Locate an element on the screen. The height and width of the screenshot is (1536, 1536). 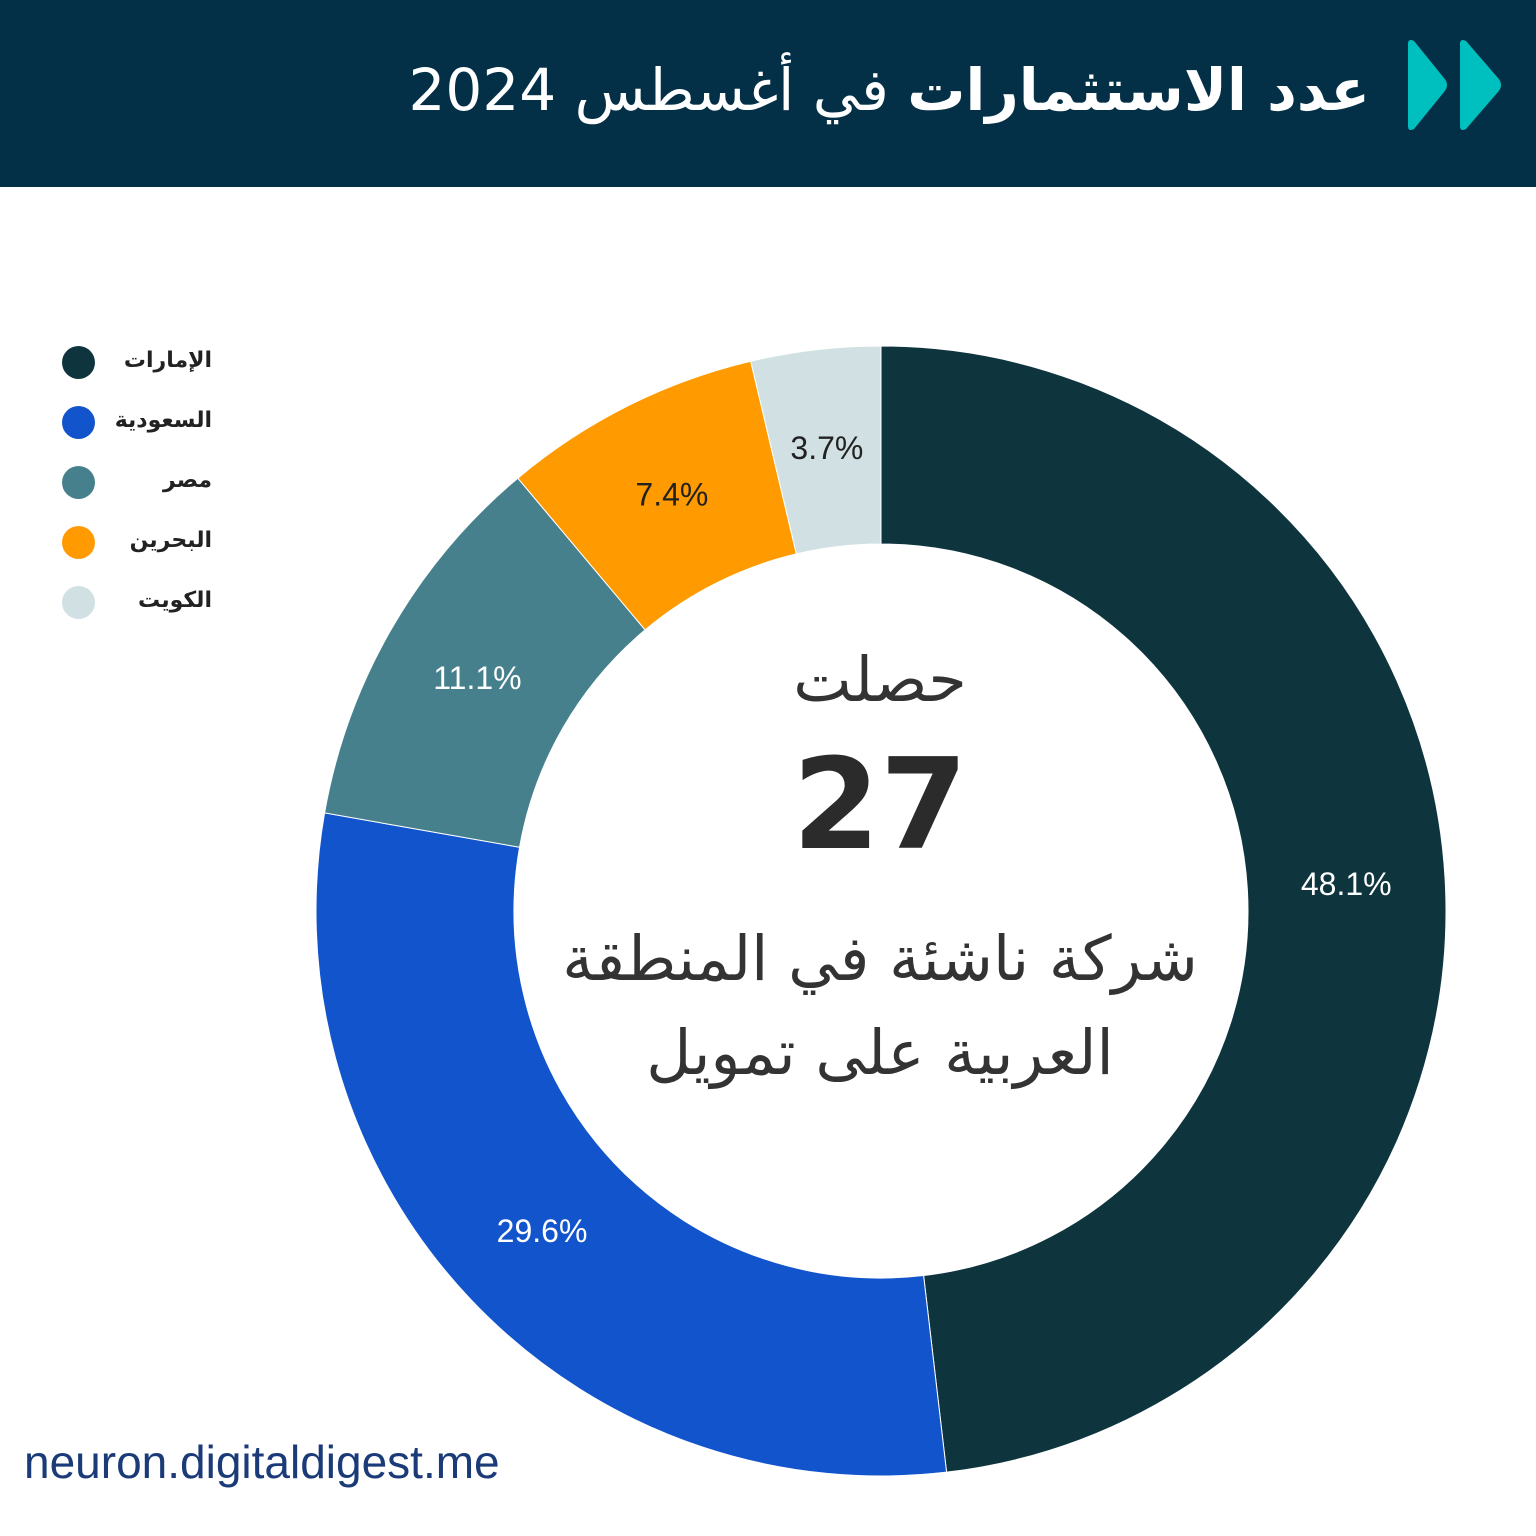
header-bar: عدد الاستثمارات في أغسطس 2024 is located at coordinates (768, 93).